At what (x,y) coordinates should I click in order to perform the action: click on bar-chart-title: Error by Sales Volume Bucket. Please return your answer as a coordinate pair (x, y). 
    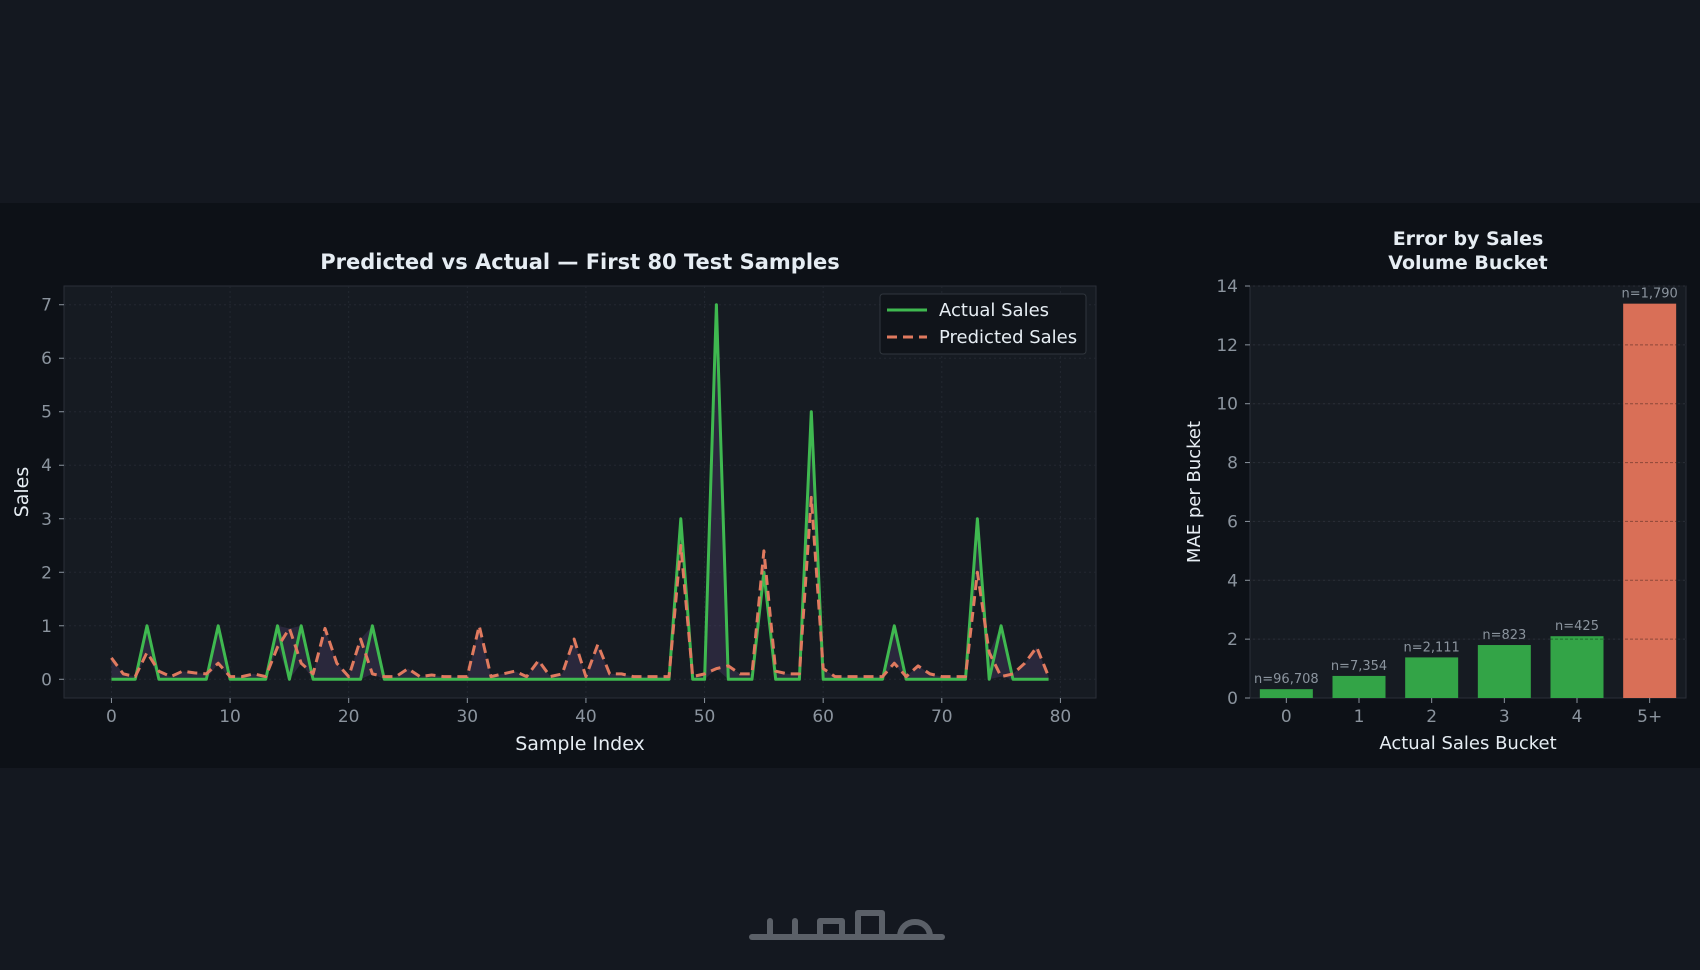
    Looking at the image, I should click on (1467, 251).